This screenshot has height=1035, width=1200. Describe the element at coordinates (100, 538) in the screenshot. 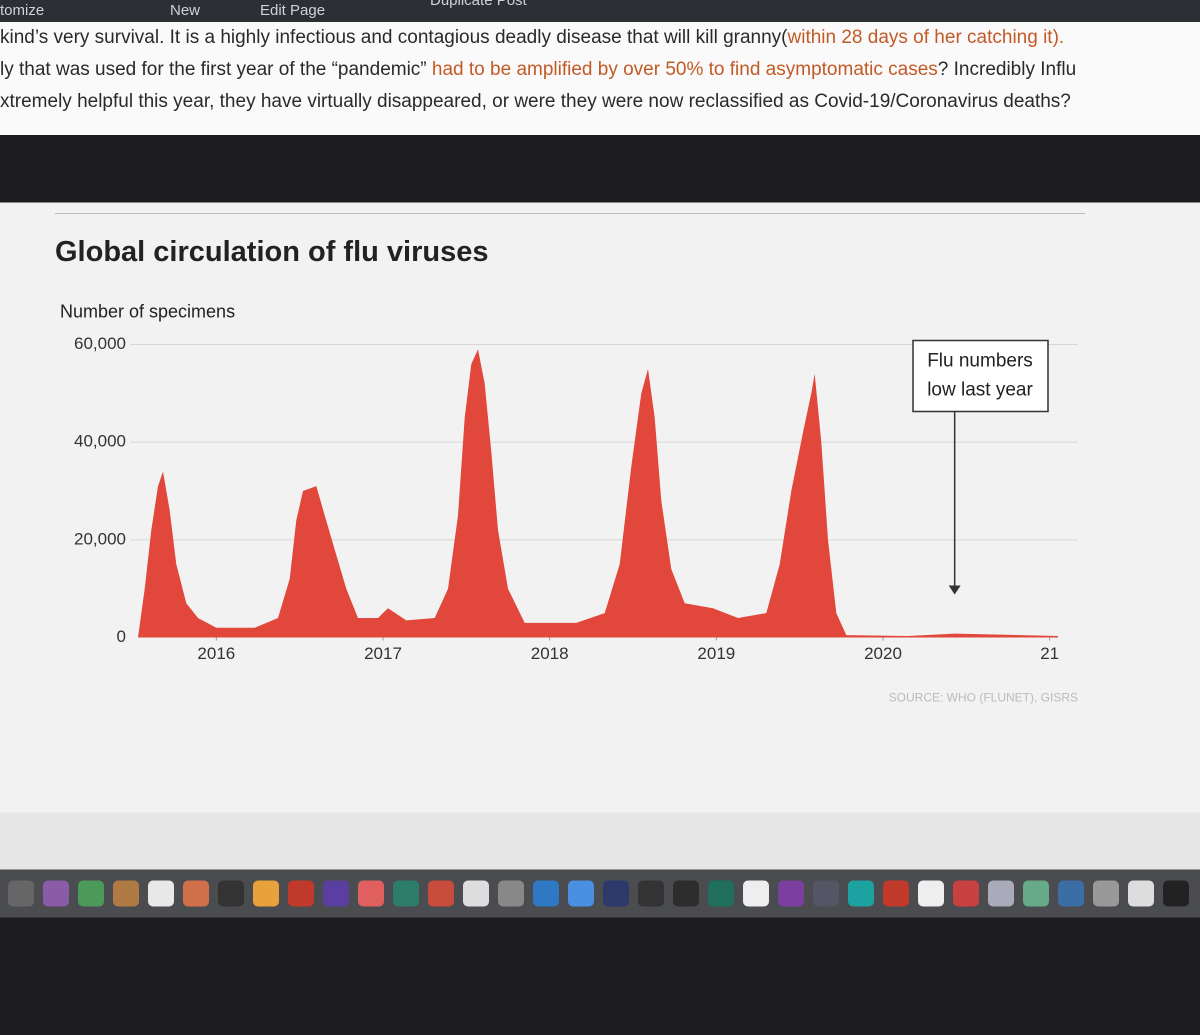

I see `y-tick-label: 20,000` at that location.